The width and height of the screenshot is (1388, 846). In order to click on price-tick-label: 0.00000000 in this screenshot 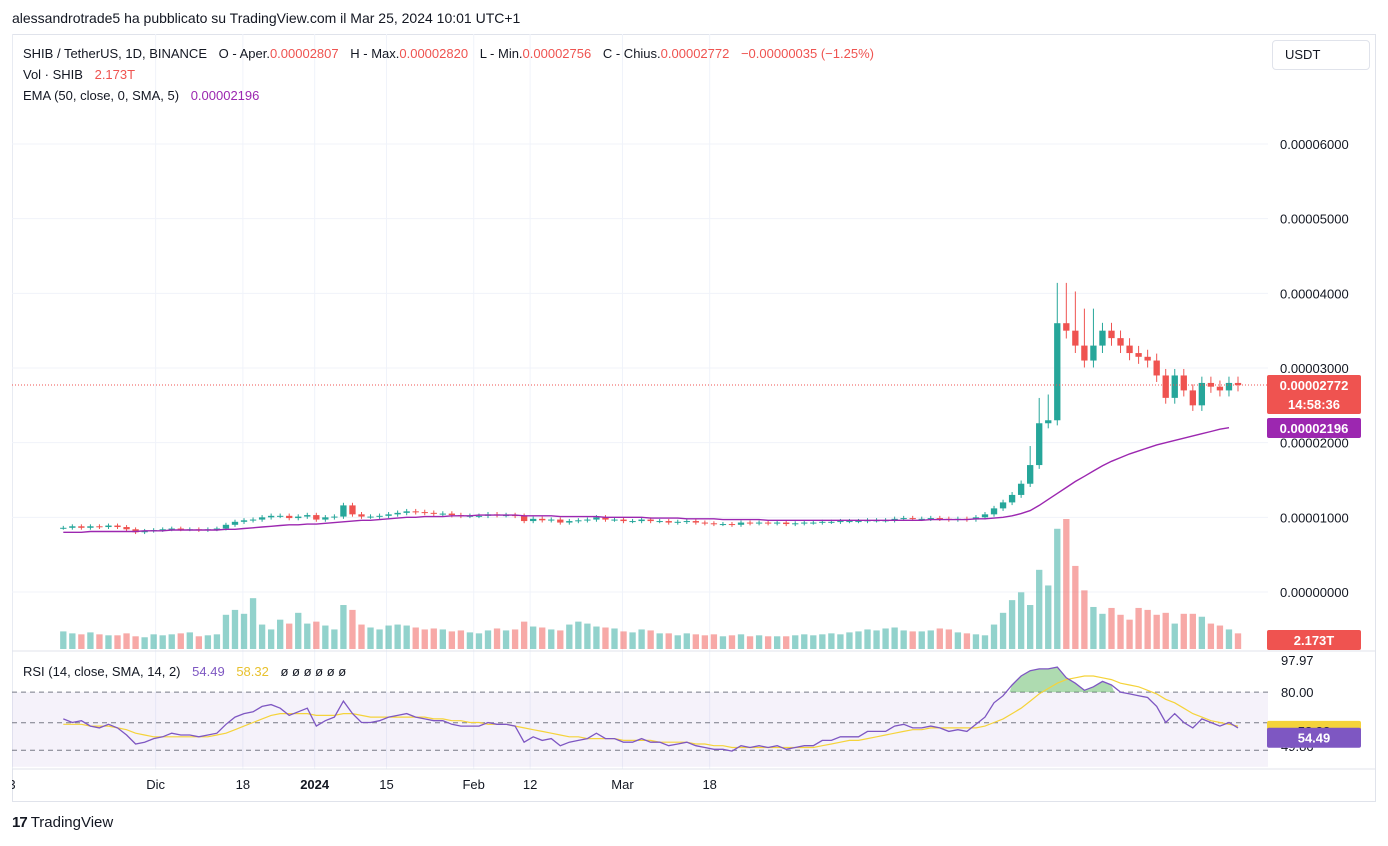, I will do `click(1314, 592)`.